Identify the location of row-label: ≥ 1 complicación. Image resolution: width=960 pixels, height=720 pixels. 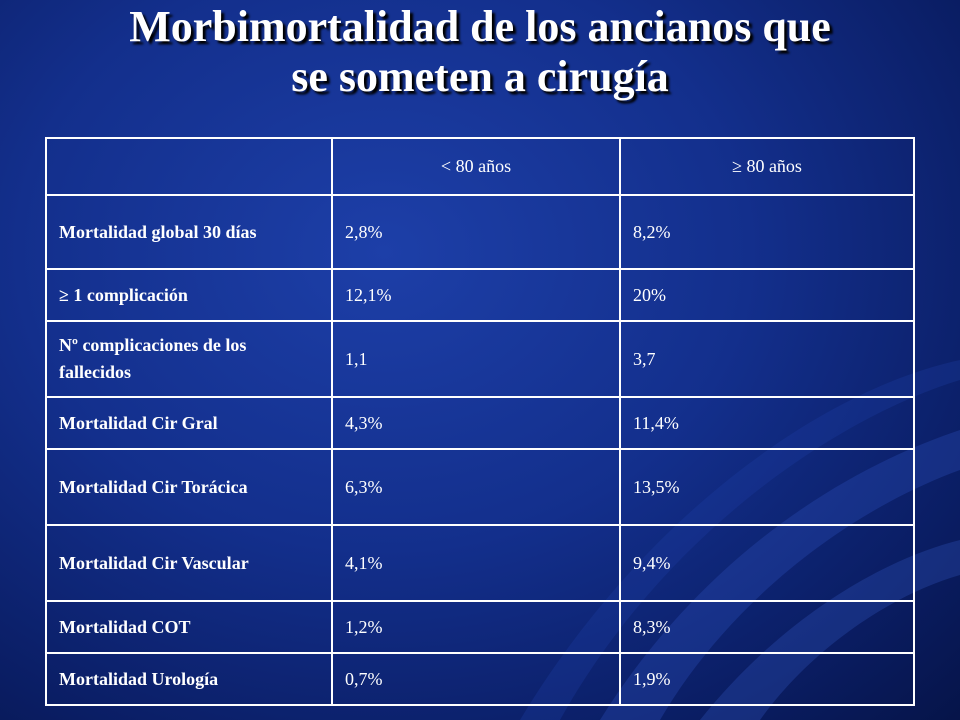
(189, 295).